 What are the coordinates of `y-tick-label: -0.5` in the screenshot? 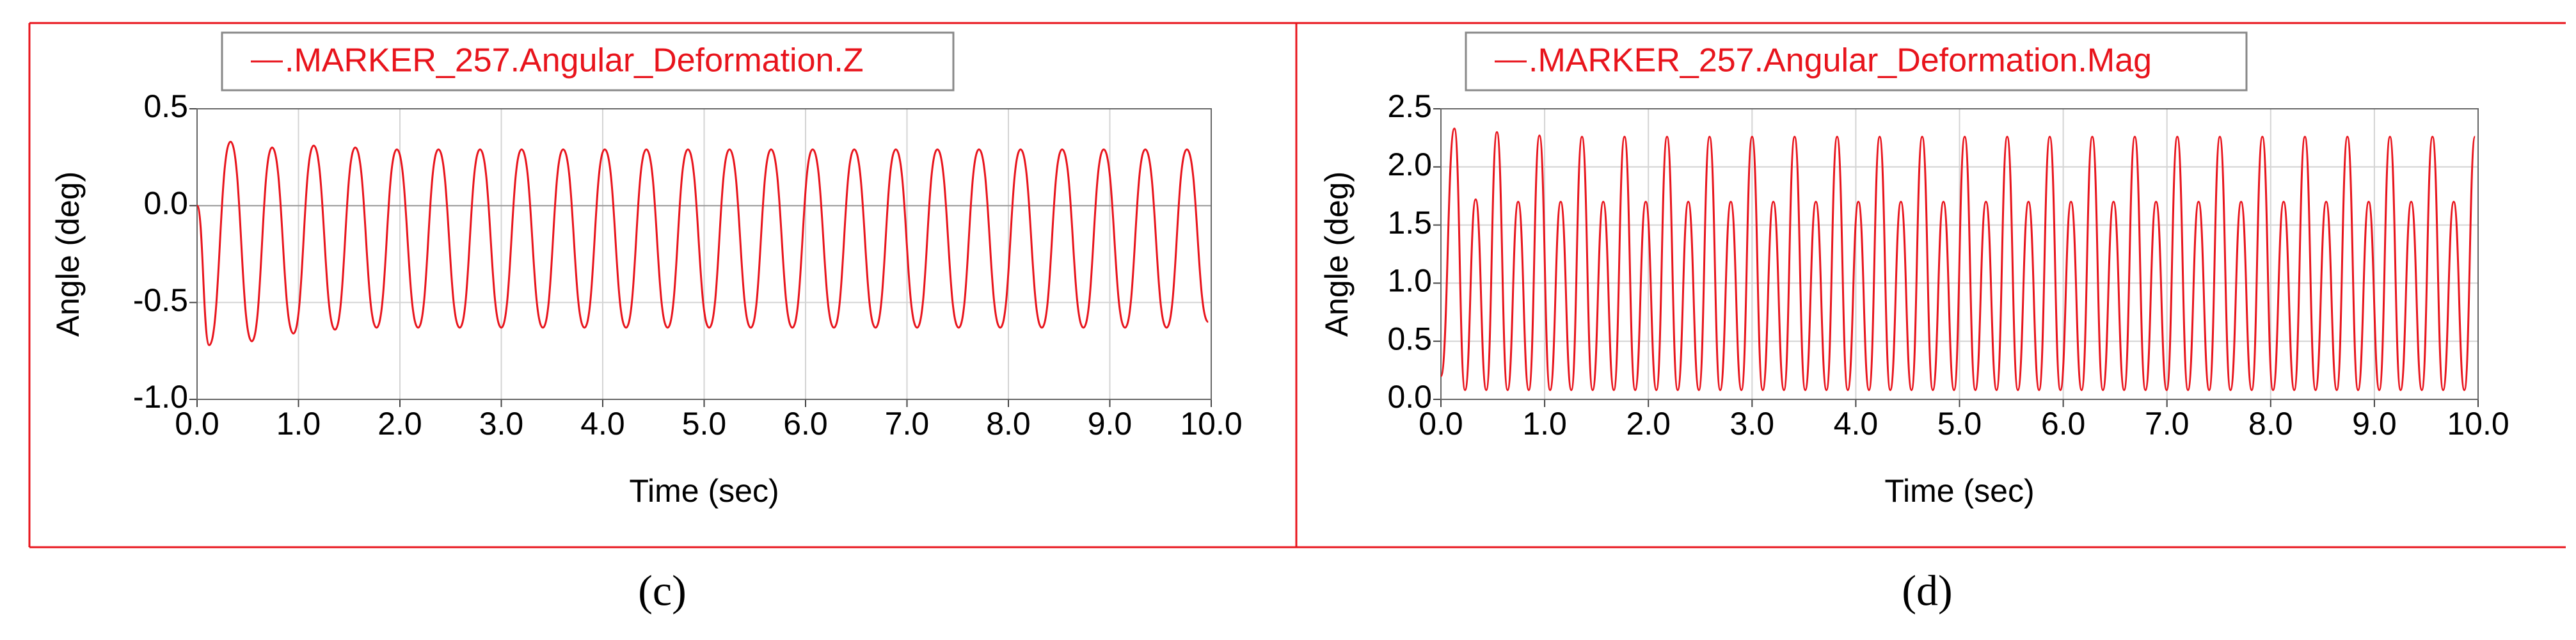 It's located at (161, 300).